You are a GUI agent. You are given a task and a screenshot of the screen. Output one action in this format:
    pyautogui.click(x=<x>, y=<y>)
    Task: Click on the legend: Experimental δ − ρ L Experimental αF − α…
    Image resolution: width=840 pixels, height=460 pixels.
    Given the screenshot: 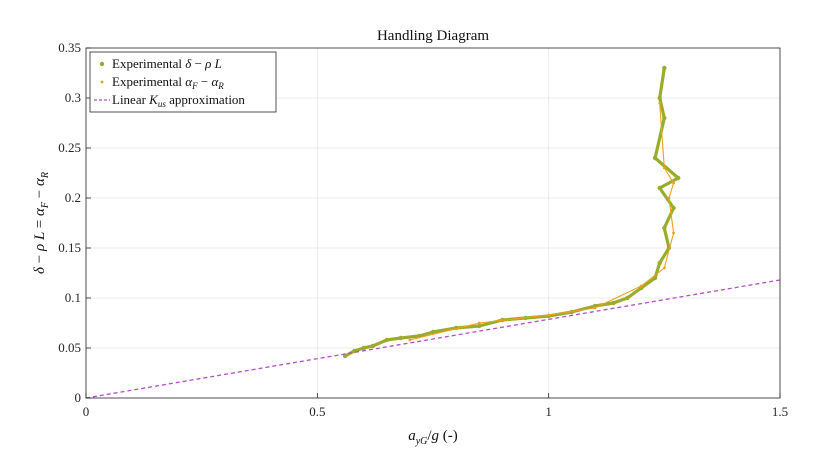 What is the action you would take?
    pyautogui.click(x=183, y=82)
    